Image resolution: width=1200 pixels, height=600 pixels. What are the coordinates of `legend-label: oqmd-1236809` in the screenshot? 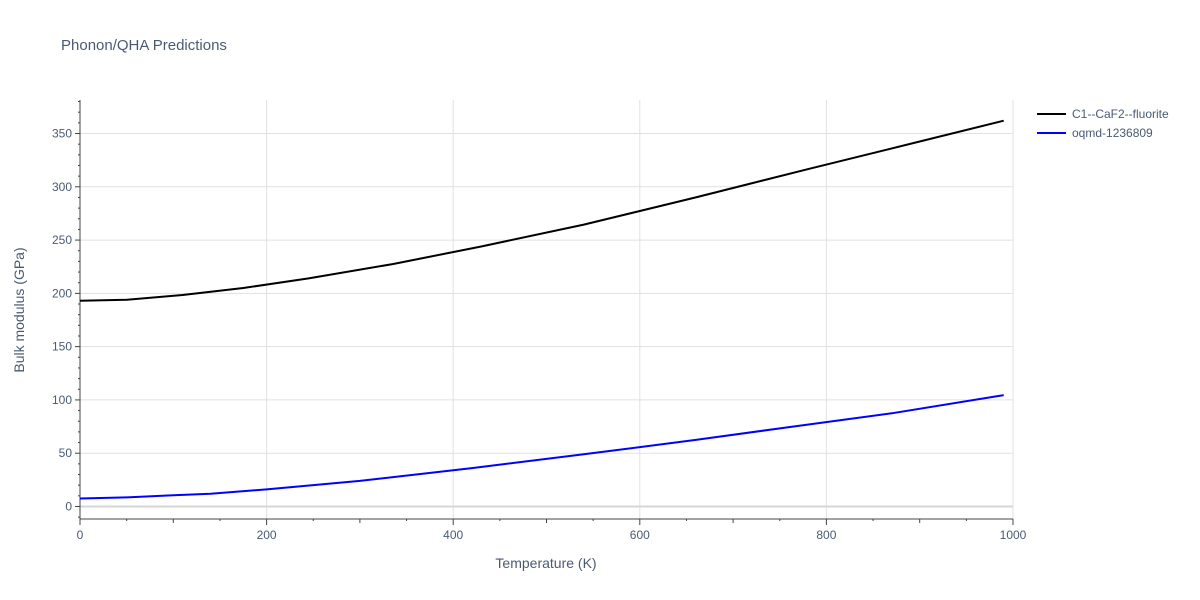 It's located at (1112, 133).